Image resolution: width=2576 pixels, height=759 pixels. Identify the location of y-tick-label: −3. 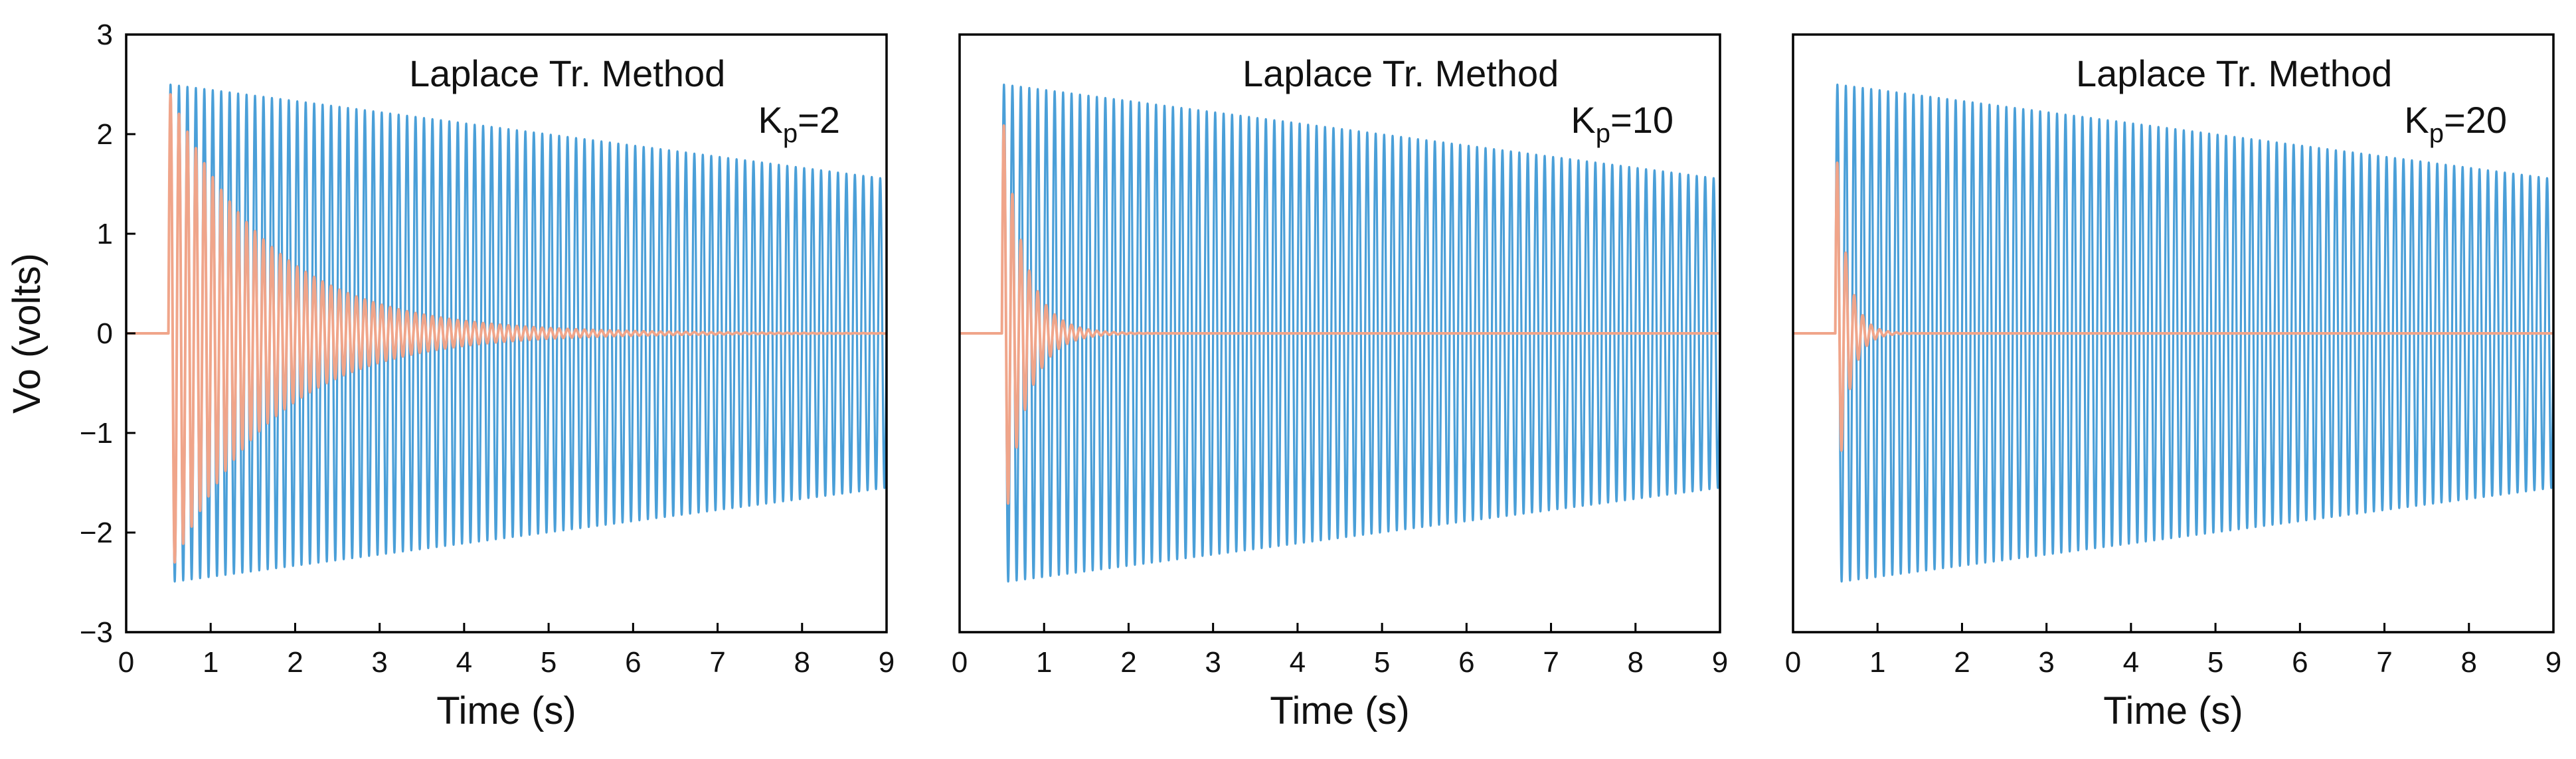
(96, 632).